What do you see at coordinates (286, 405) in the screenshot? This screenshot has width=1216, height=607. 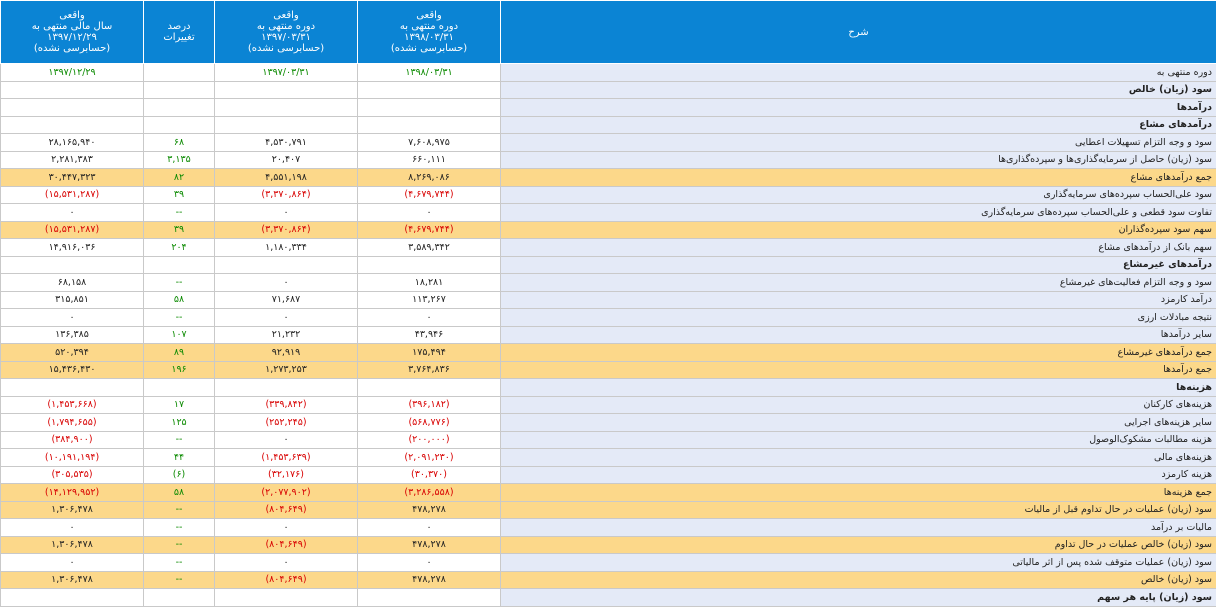 I see `cell-period-1397: (۳۳۹,۸۴۲)` at bounding box center [286, 405].